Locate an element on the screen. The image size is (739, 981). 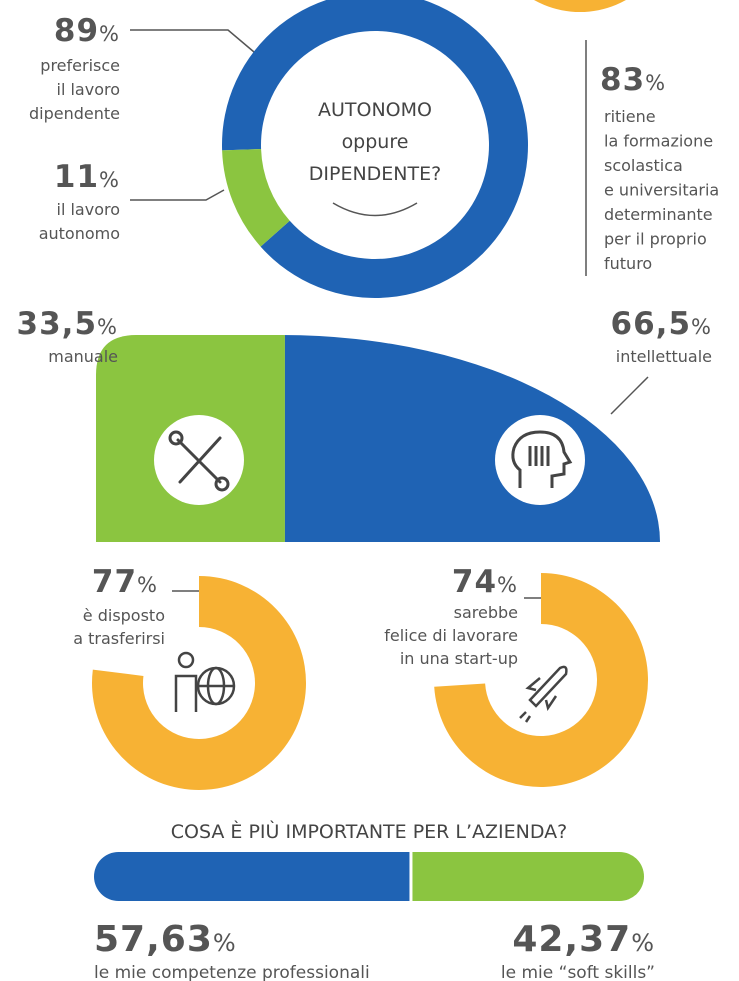
smile is located at coordinates (375, 209).